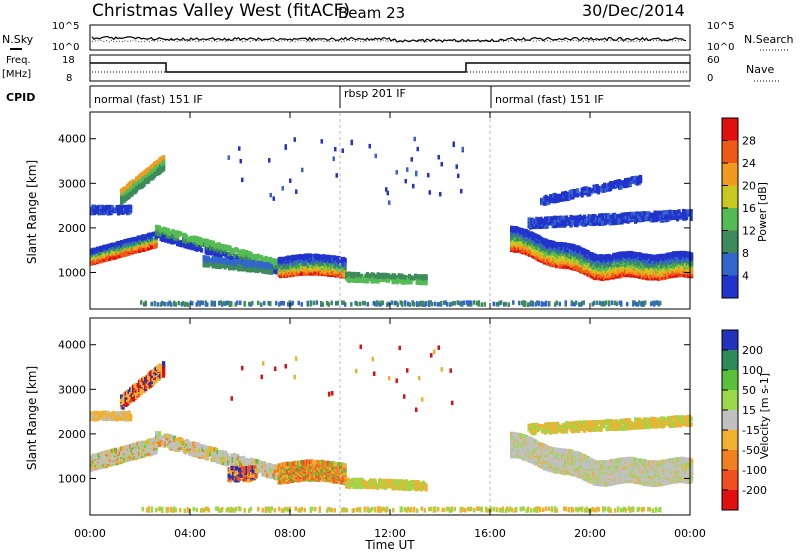 The image size is (800, 554). I want to click on power-yticks-label-3: 4000, so click(72, 139).